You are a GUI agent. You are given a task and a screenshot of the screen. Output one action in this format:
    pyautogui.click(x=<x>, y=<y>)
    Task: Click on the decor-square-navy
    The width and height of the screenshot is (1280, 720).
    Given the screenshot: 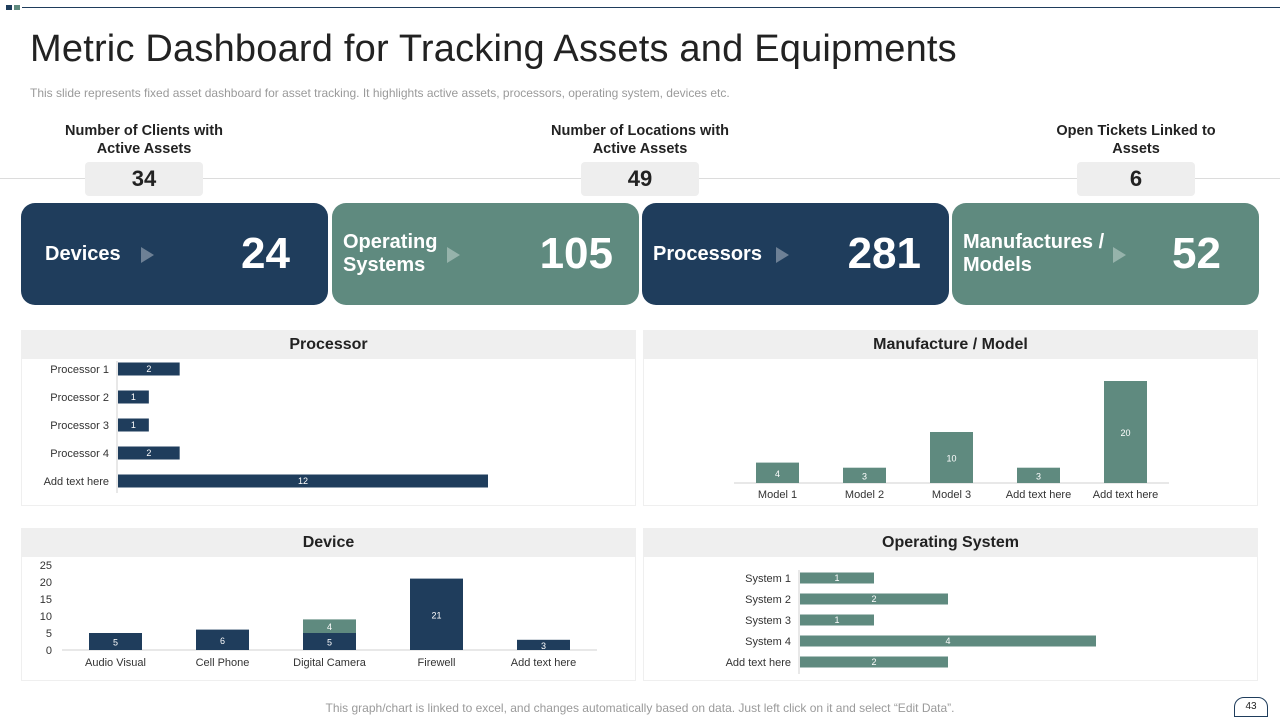 What is the action you would take?
    pyautogui.click(x=9, y=7)
    